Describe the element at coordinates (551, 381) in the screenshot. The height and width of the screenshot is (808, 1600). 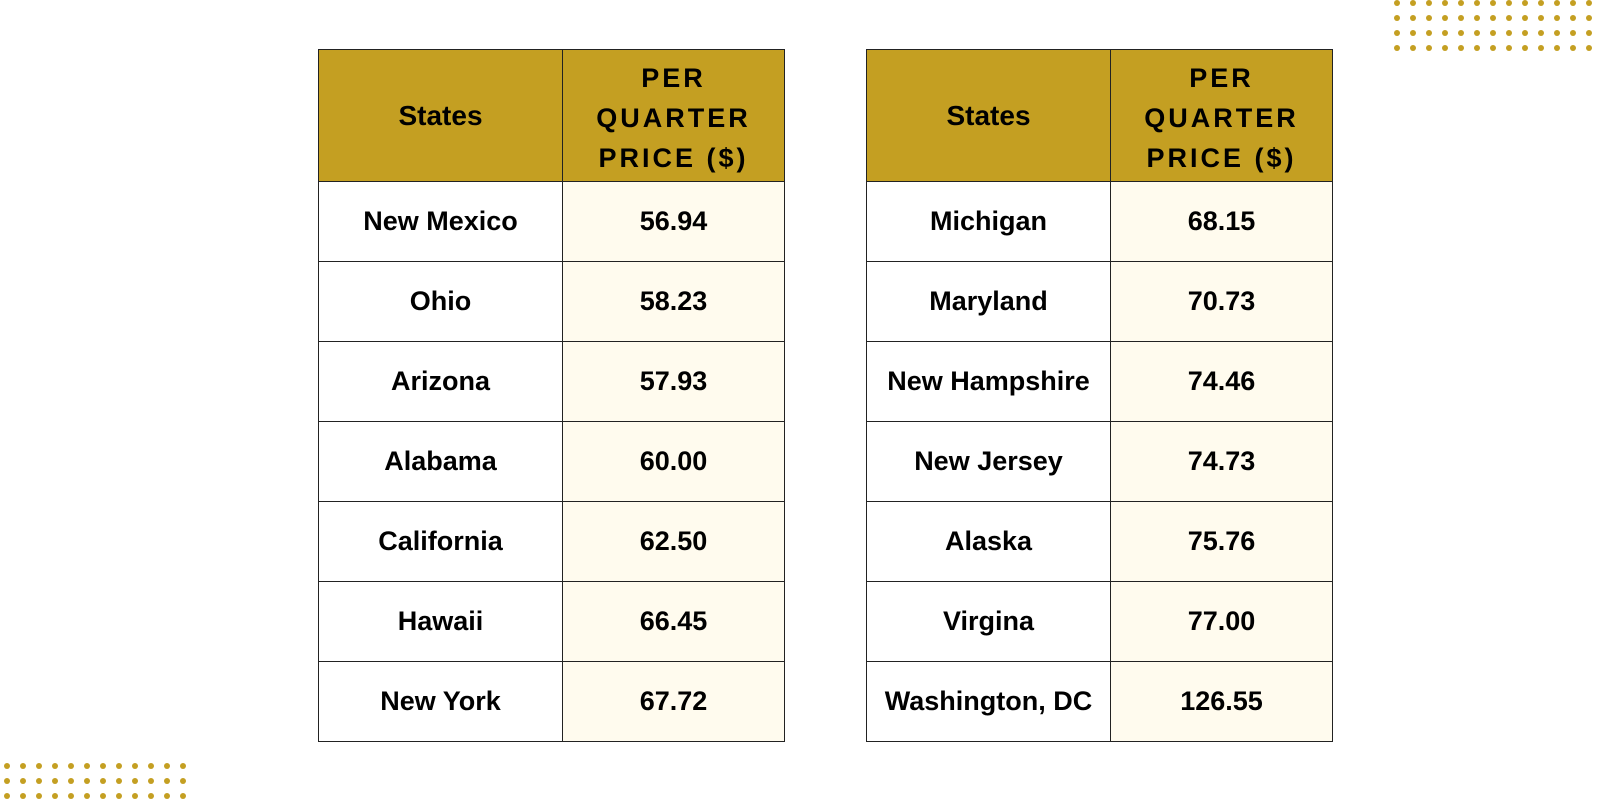
I see `table-row: Arizona 57.93` at that location.